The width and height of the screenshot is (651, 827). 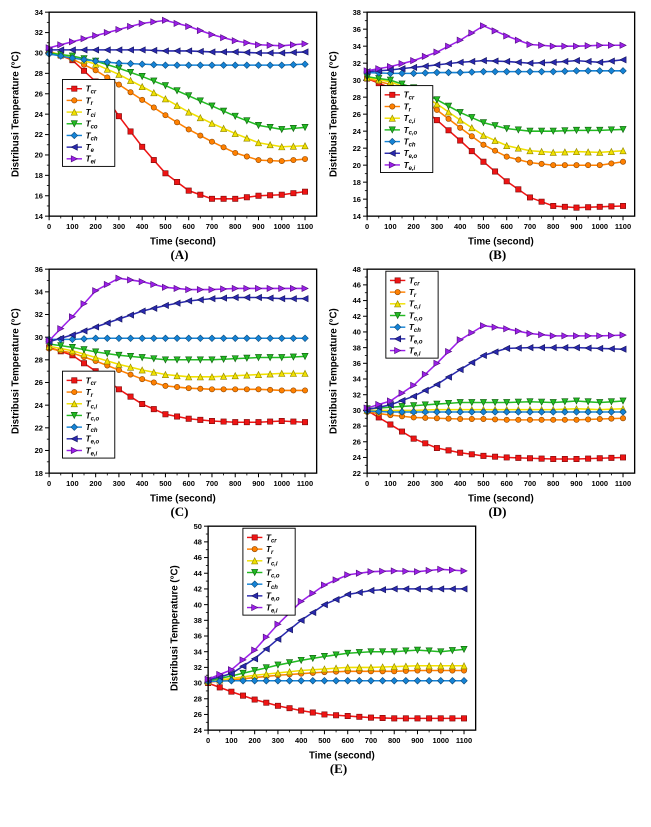 I want to click on svg-text: 46, so click(x=197, y=557).